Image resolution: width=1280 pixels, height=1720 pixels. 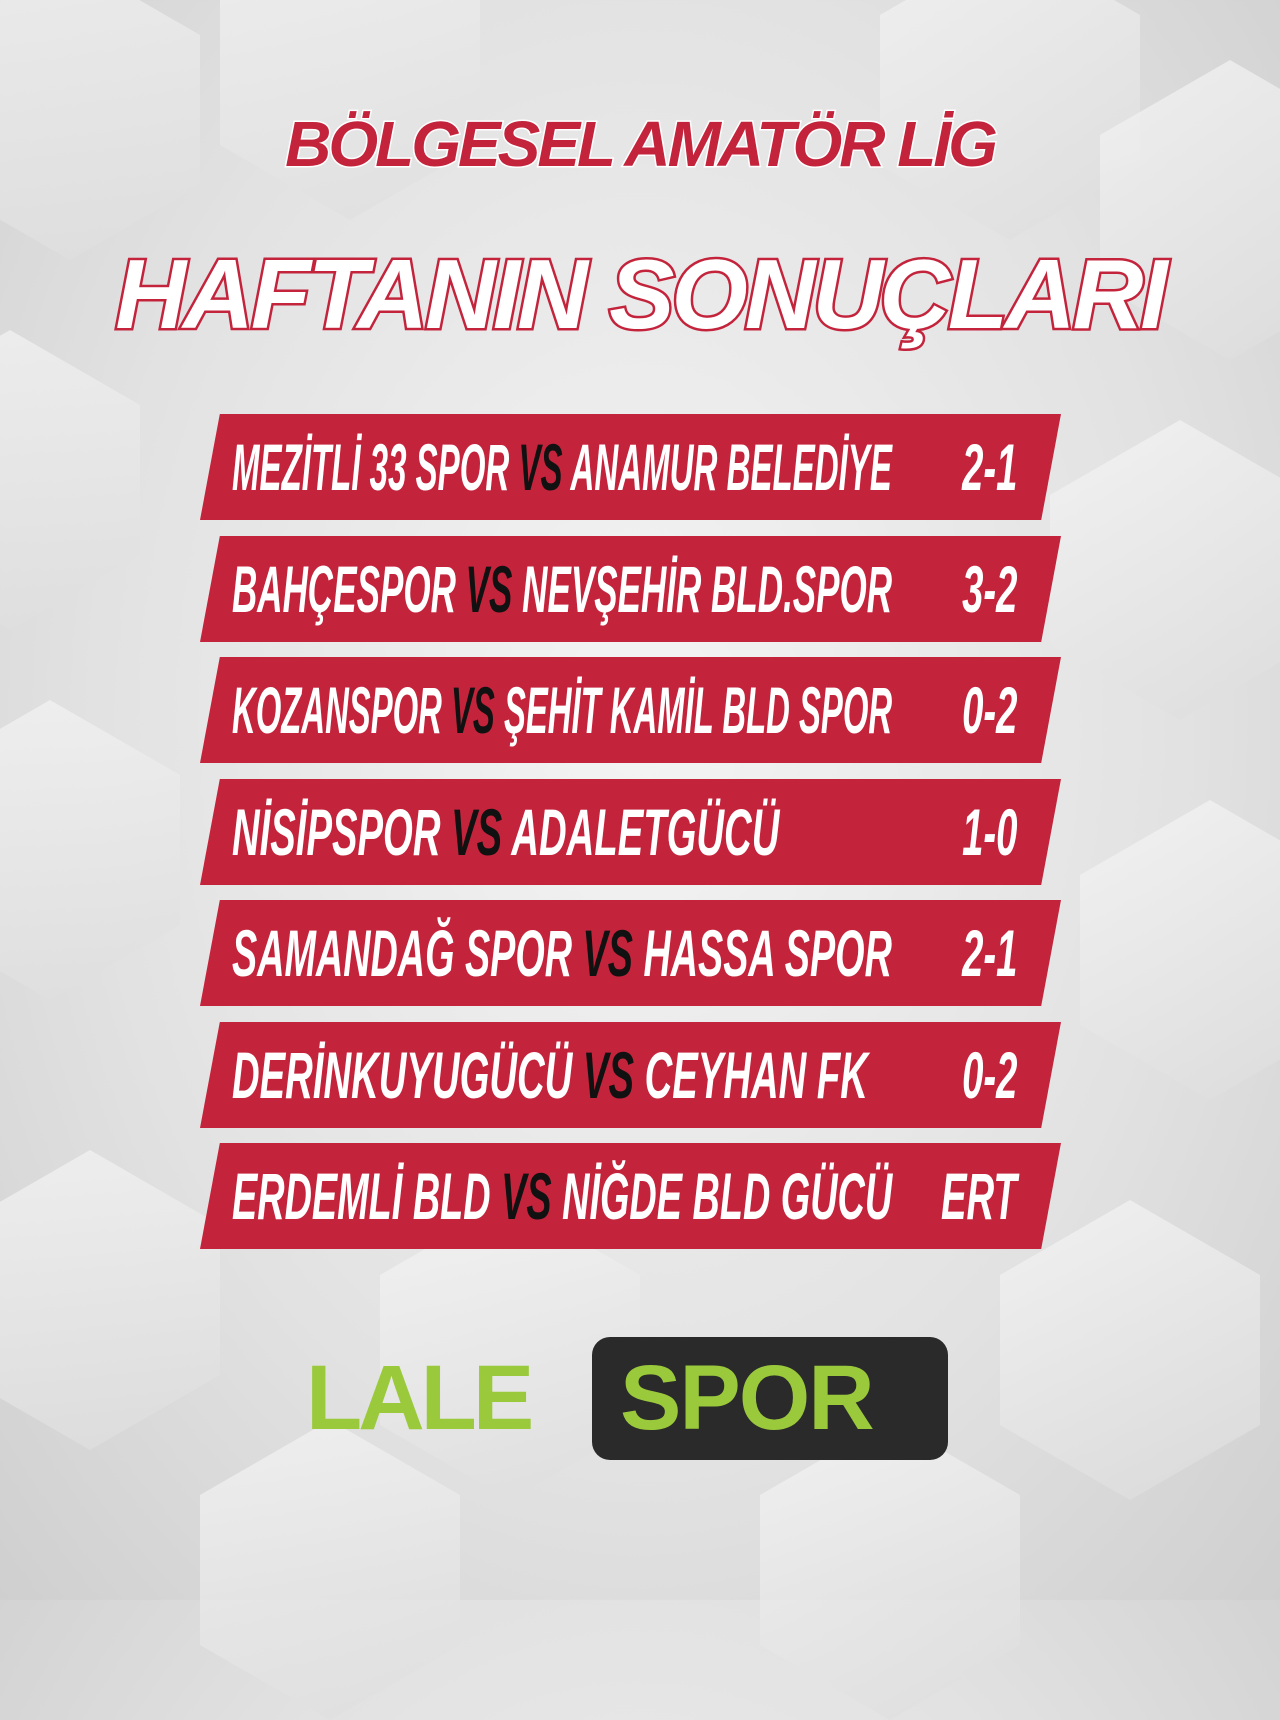 What do you see at coordinates (402, 953) in the screenshot?
I see `home-team: SAMANDAĞ SPOR` at bounding box center [402, 953].